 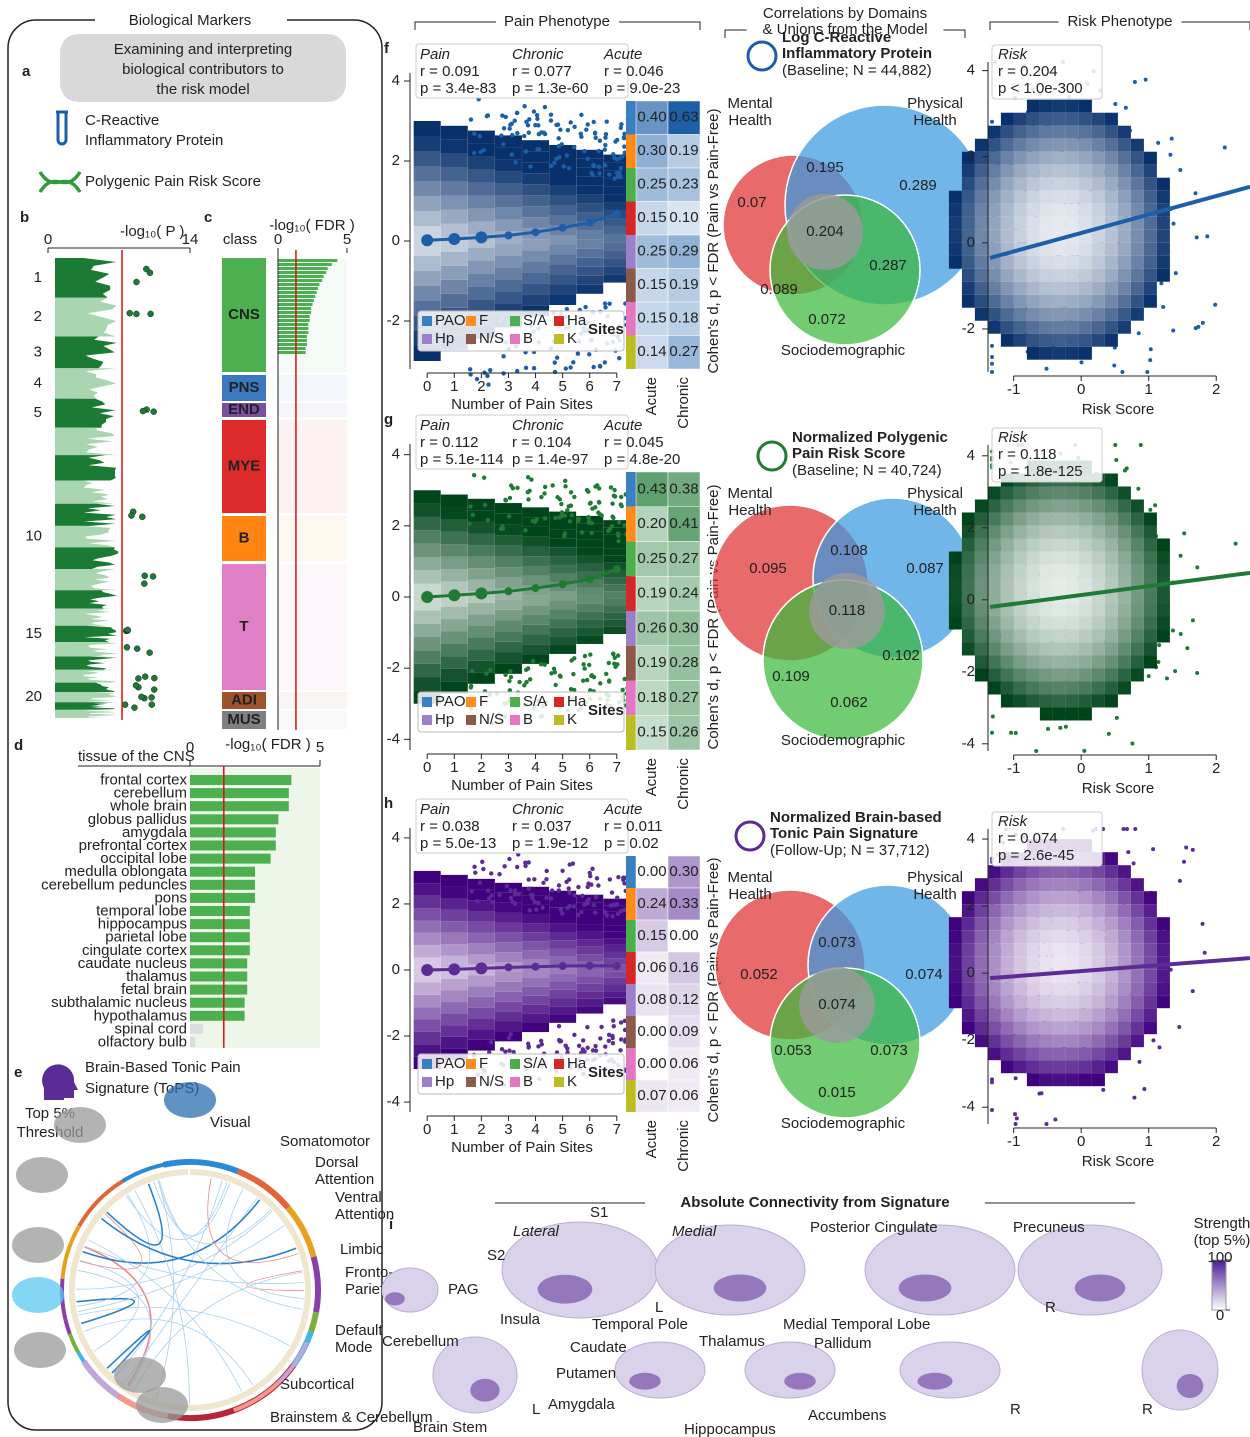 I want to click on tissue-label: caudate nucleus, so click(x=132, y=963).